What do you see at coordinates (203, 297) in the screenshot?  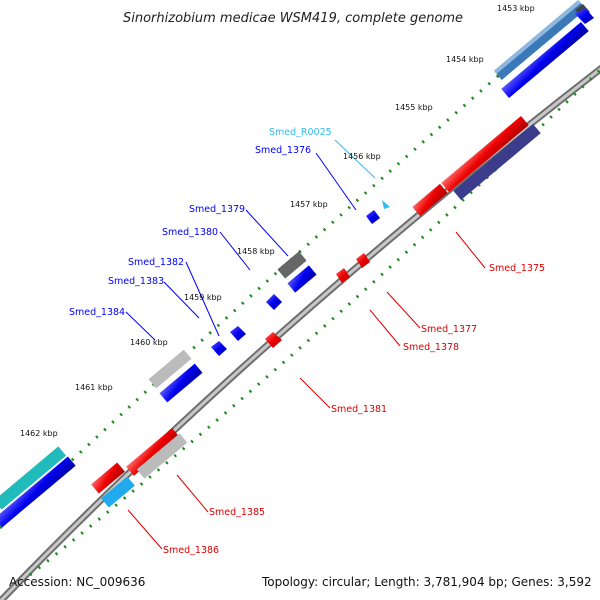 I see `kbp-marker: 1459 kbp` at bounding box center [203, 297].